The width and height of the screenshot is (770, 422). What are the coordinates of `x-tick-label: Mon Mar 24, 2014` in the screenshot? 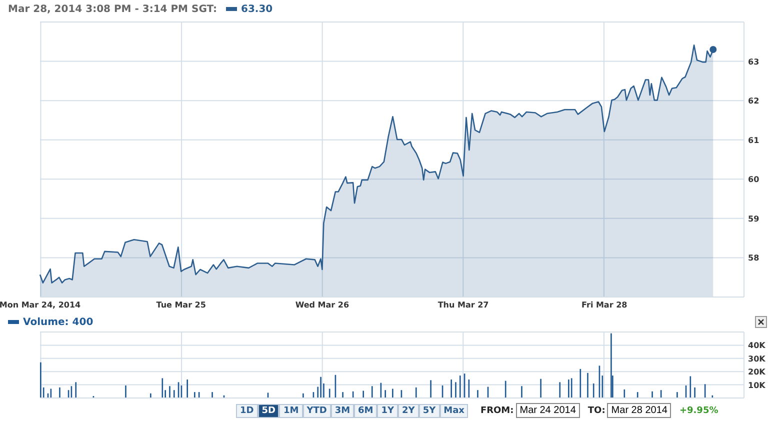 It's located at (41, 305).